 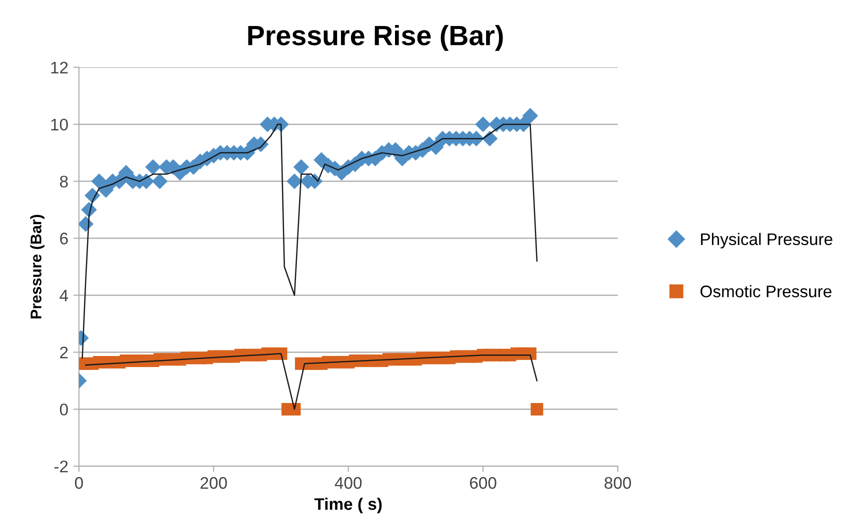 I want to click on y-axis-title: Pressure (Bar), so click(x=37, y=266).